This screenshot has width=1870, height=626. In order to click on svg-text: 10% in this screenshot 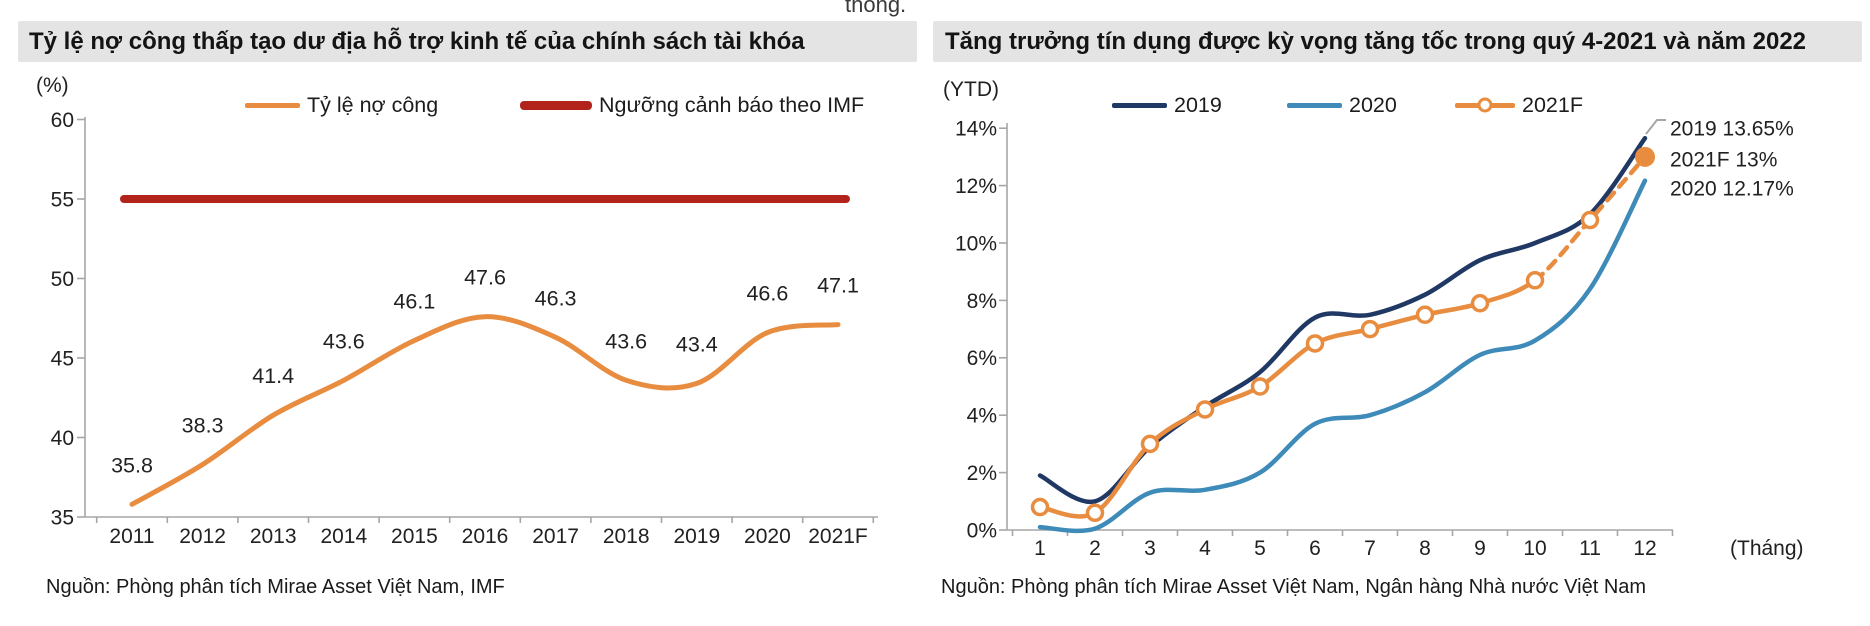, I will do `click(976, 243)`.